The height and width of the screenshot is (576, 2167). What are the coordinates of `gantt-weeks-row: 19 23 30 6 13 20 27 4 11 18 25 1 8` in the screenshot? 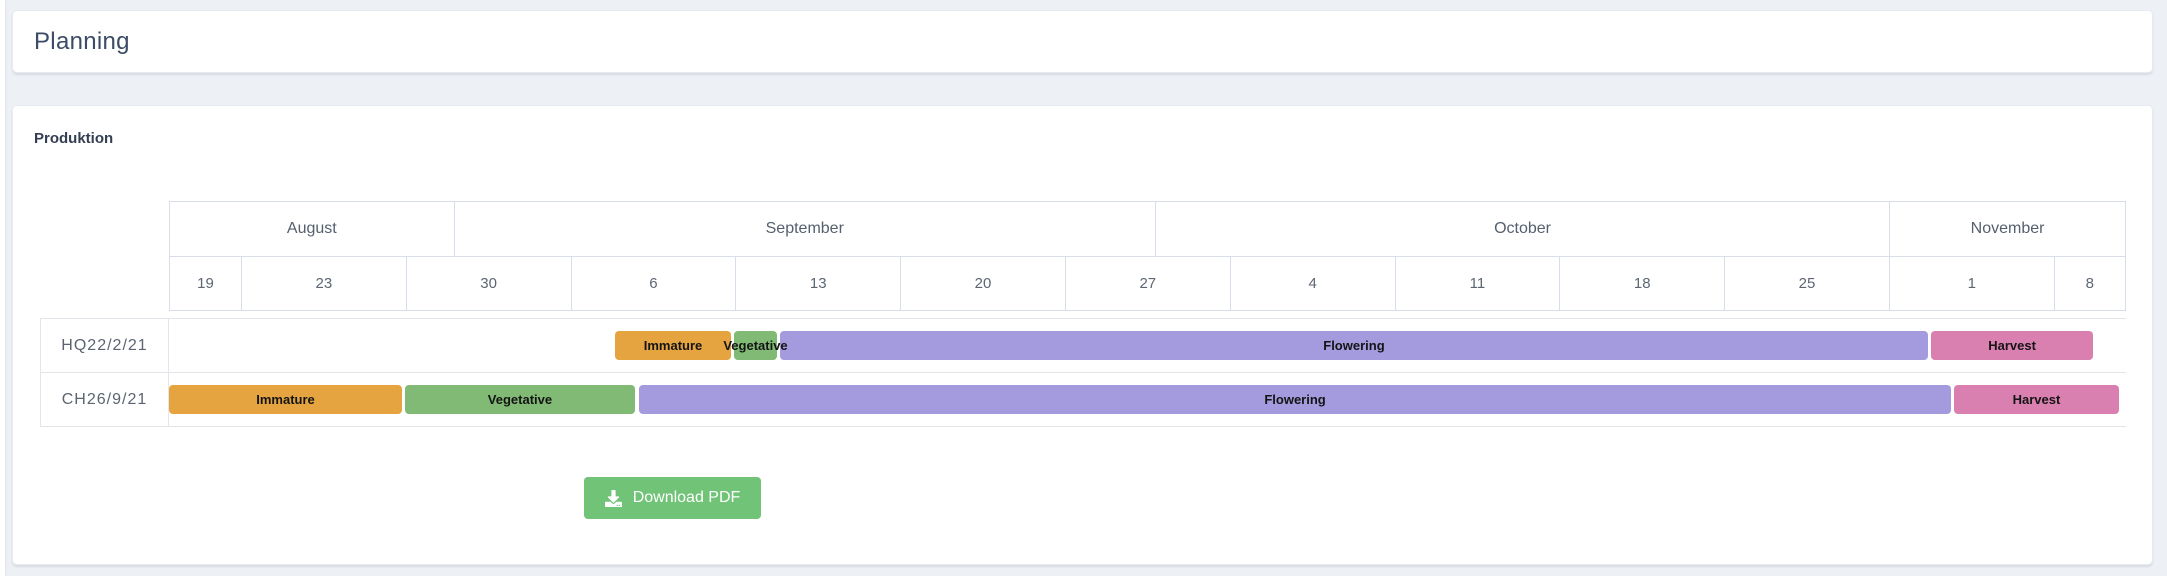 It's located at (1147, 283).